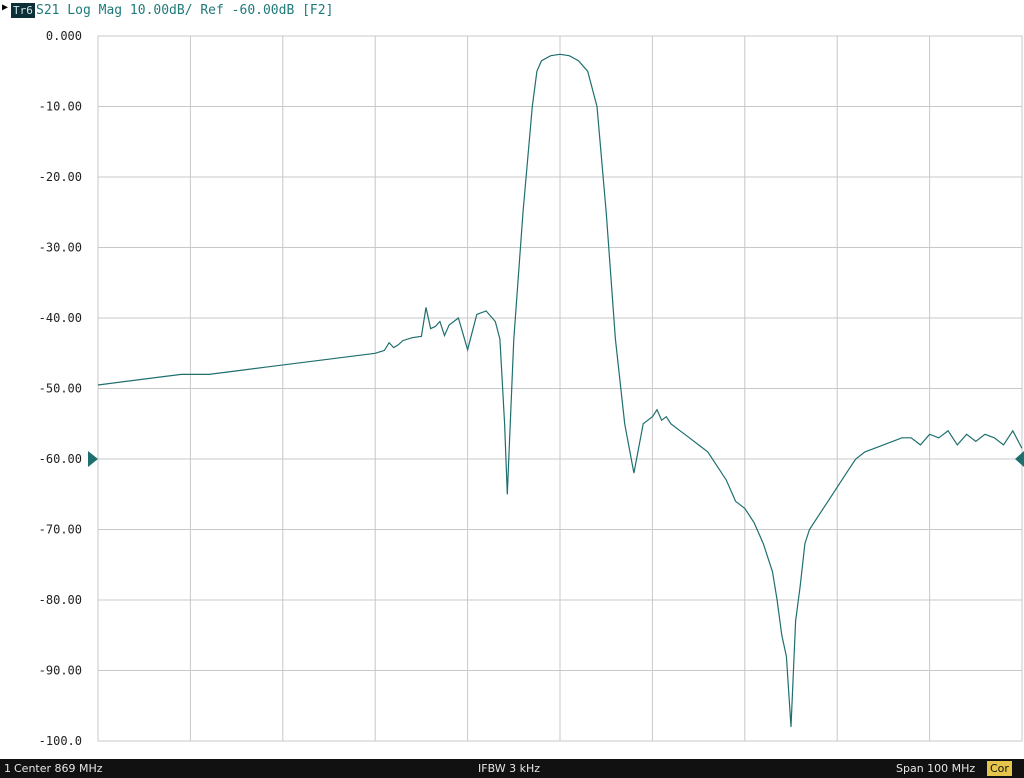 Image resolution: width=1024 pixels, height=778 pixels. Describe the element at coordinates (60, 741) in the screenshot. I see `y-tick-label: -100.0` at that location.